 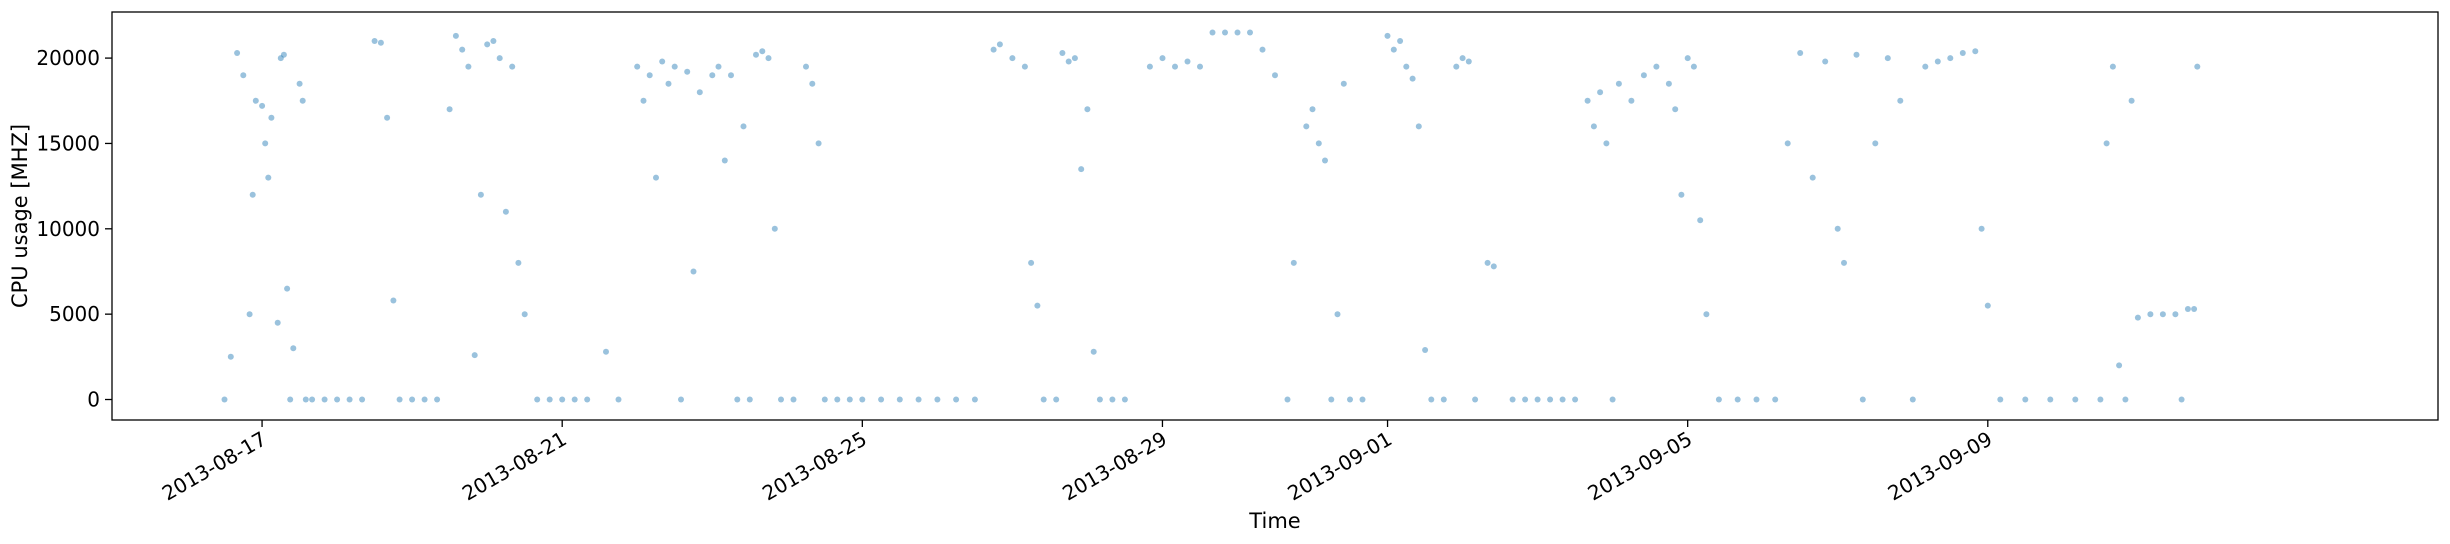 What do you see at coordinates (1339, 466) in the screenshot?
I see `x-tick-label: 2013-09-01` at bounding box center [1339, 466].